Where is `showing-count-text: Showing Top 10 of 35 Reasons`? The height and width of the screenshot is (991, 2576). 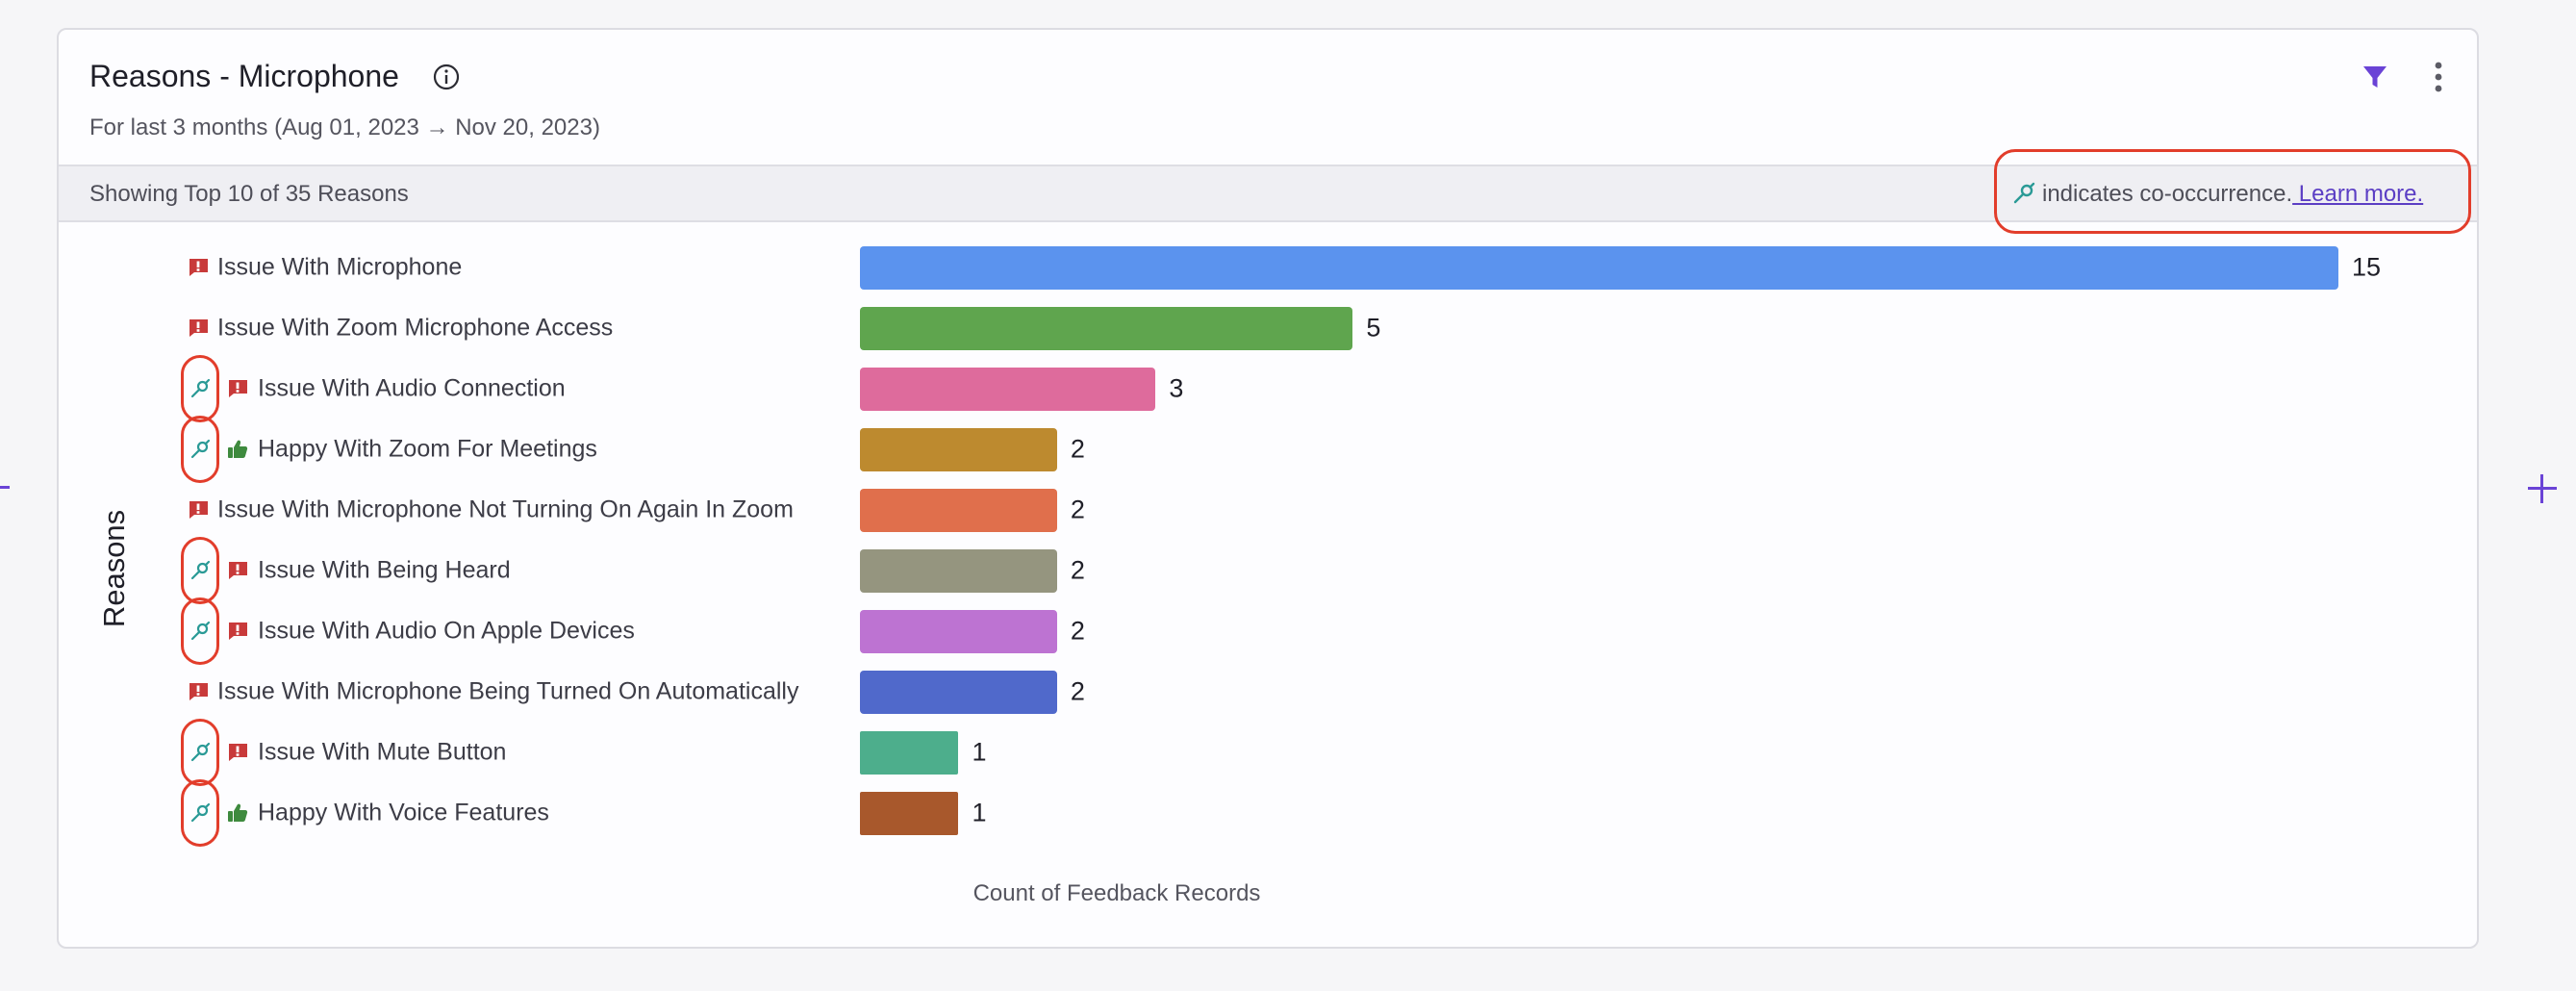 showing-count-text: Showing Top 10 of 35 Reasons is located at coordinates (249, 194).